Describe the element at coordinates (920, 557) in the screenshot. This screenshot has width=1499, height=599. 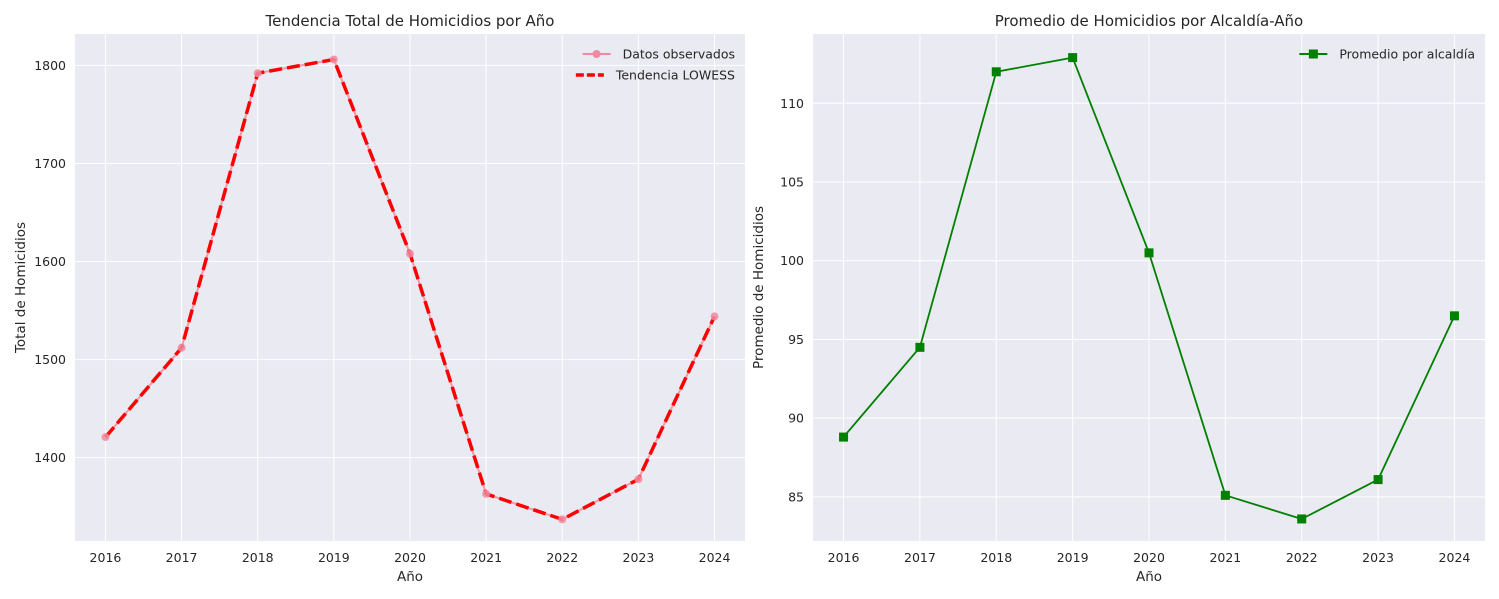
I see `right-x-tick-label: 2017` at that location.